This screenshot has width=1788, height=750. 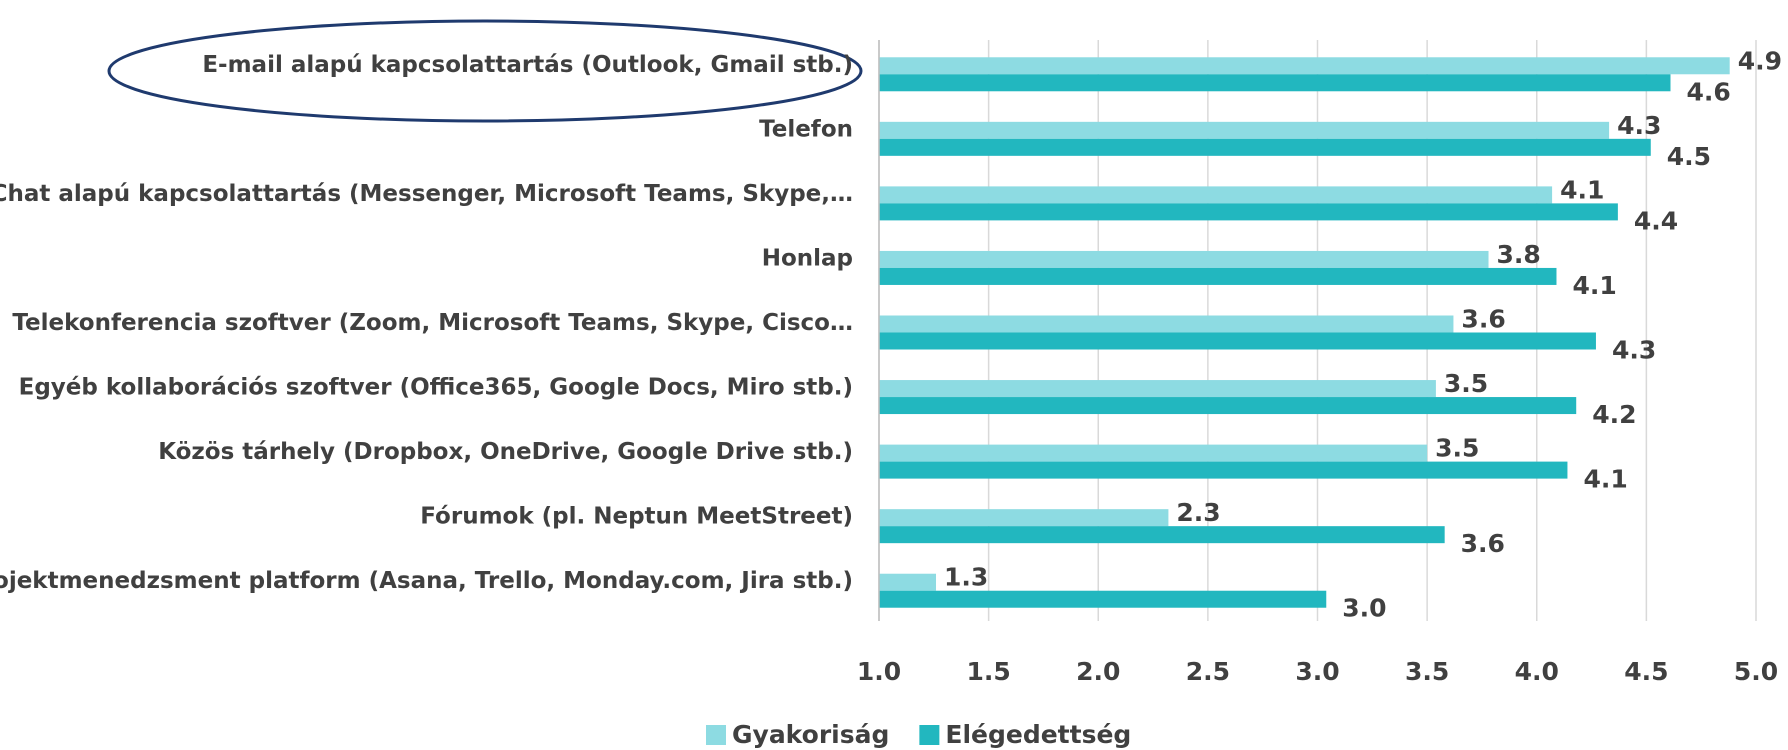 What do you see at coordinates (1708, 91) in the screenshot?
I see `data-label: 4.6` at bounding box center [1708, 91].